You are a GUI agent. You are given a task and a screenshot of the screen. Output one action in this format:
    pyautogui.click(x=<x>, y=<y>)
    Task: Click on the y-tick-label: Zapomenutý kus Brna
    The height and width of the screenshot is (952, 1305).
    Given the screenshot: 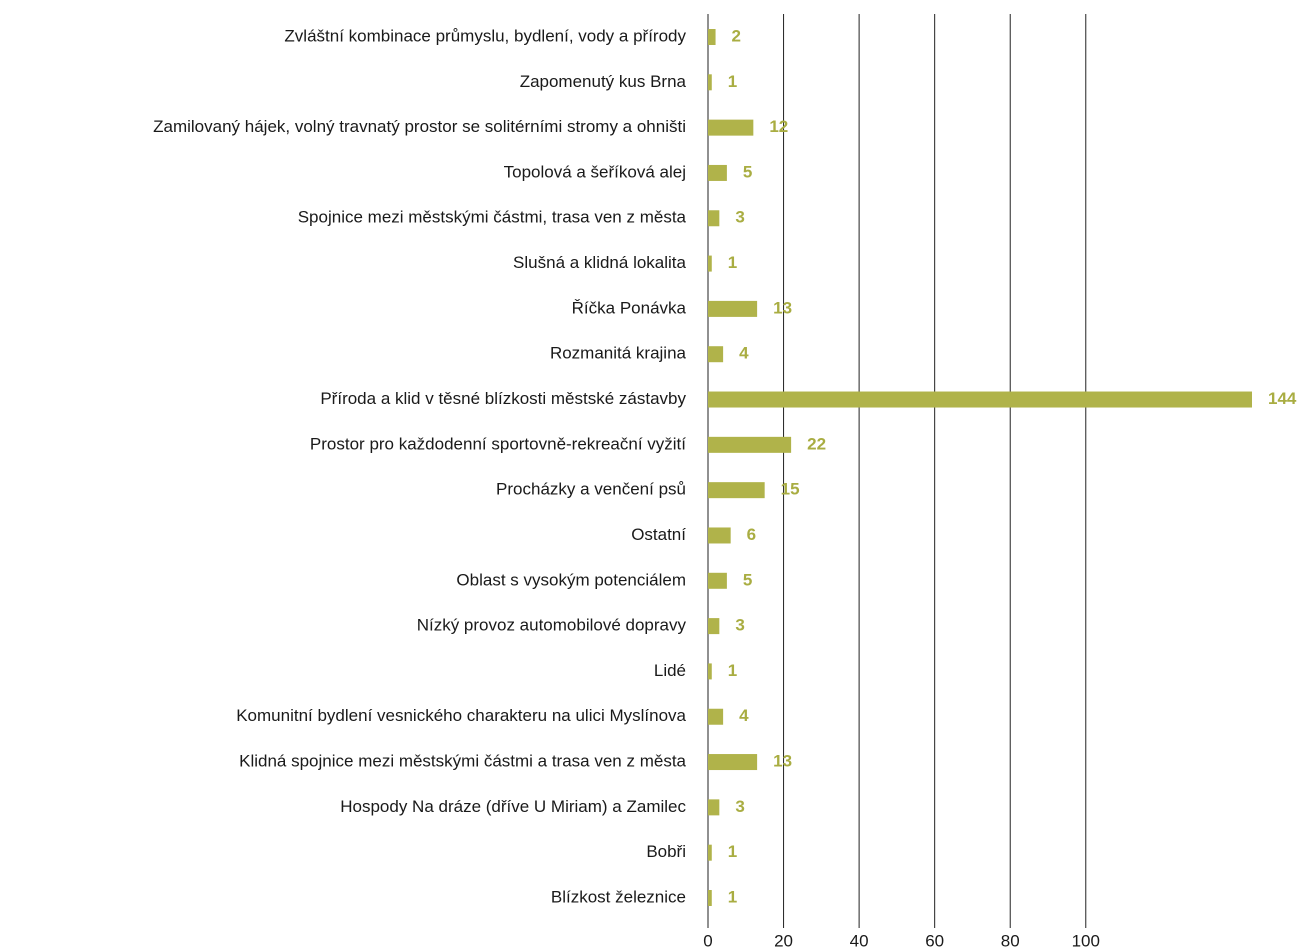 What is the action you would take?
    pyautogui.click(x=603, y=81)
    